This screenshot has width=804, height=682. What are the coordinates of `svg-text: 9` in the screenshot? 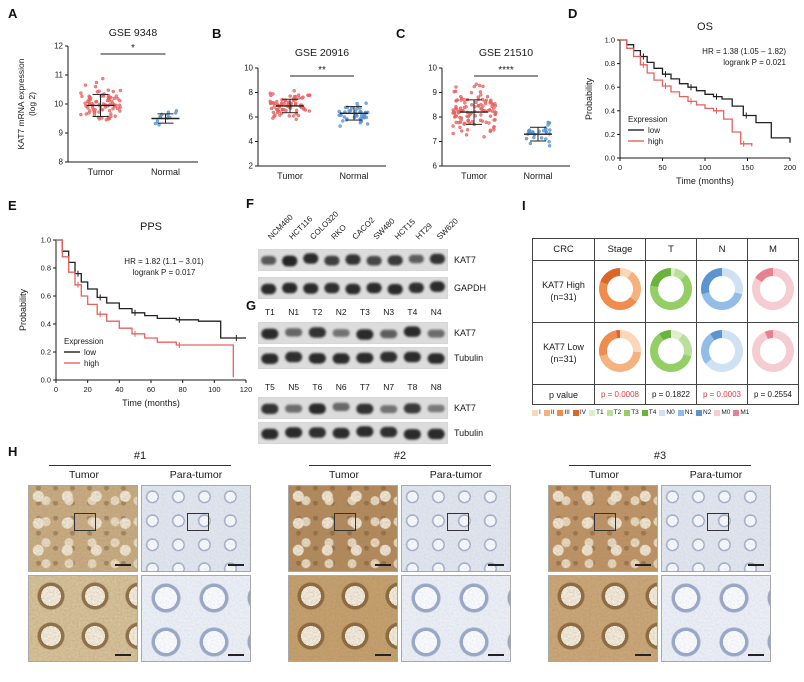 It's located at (435, 92).